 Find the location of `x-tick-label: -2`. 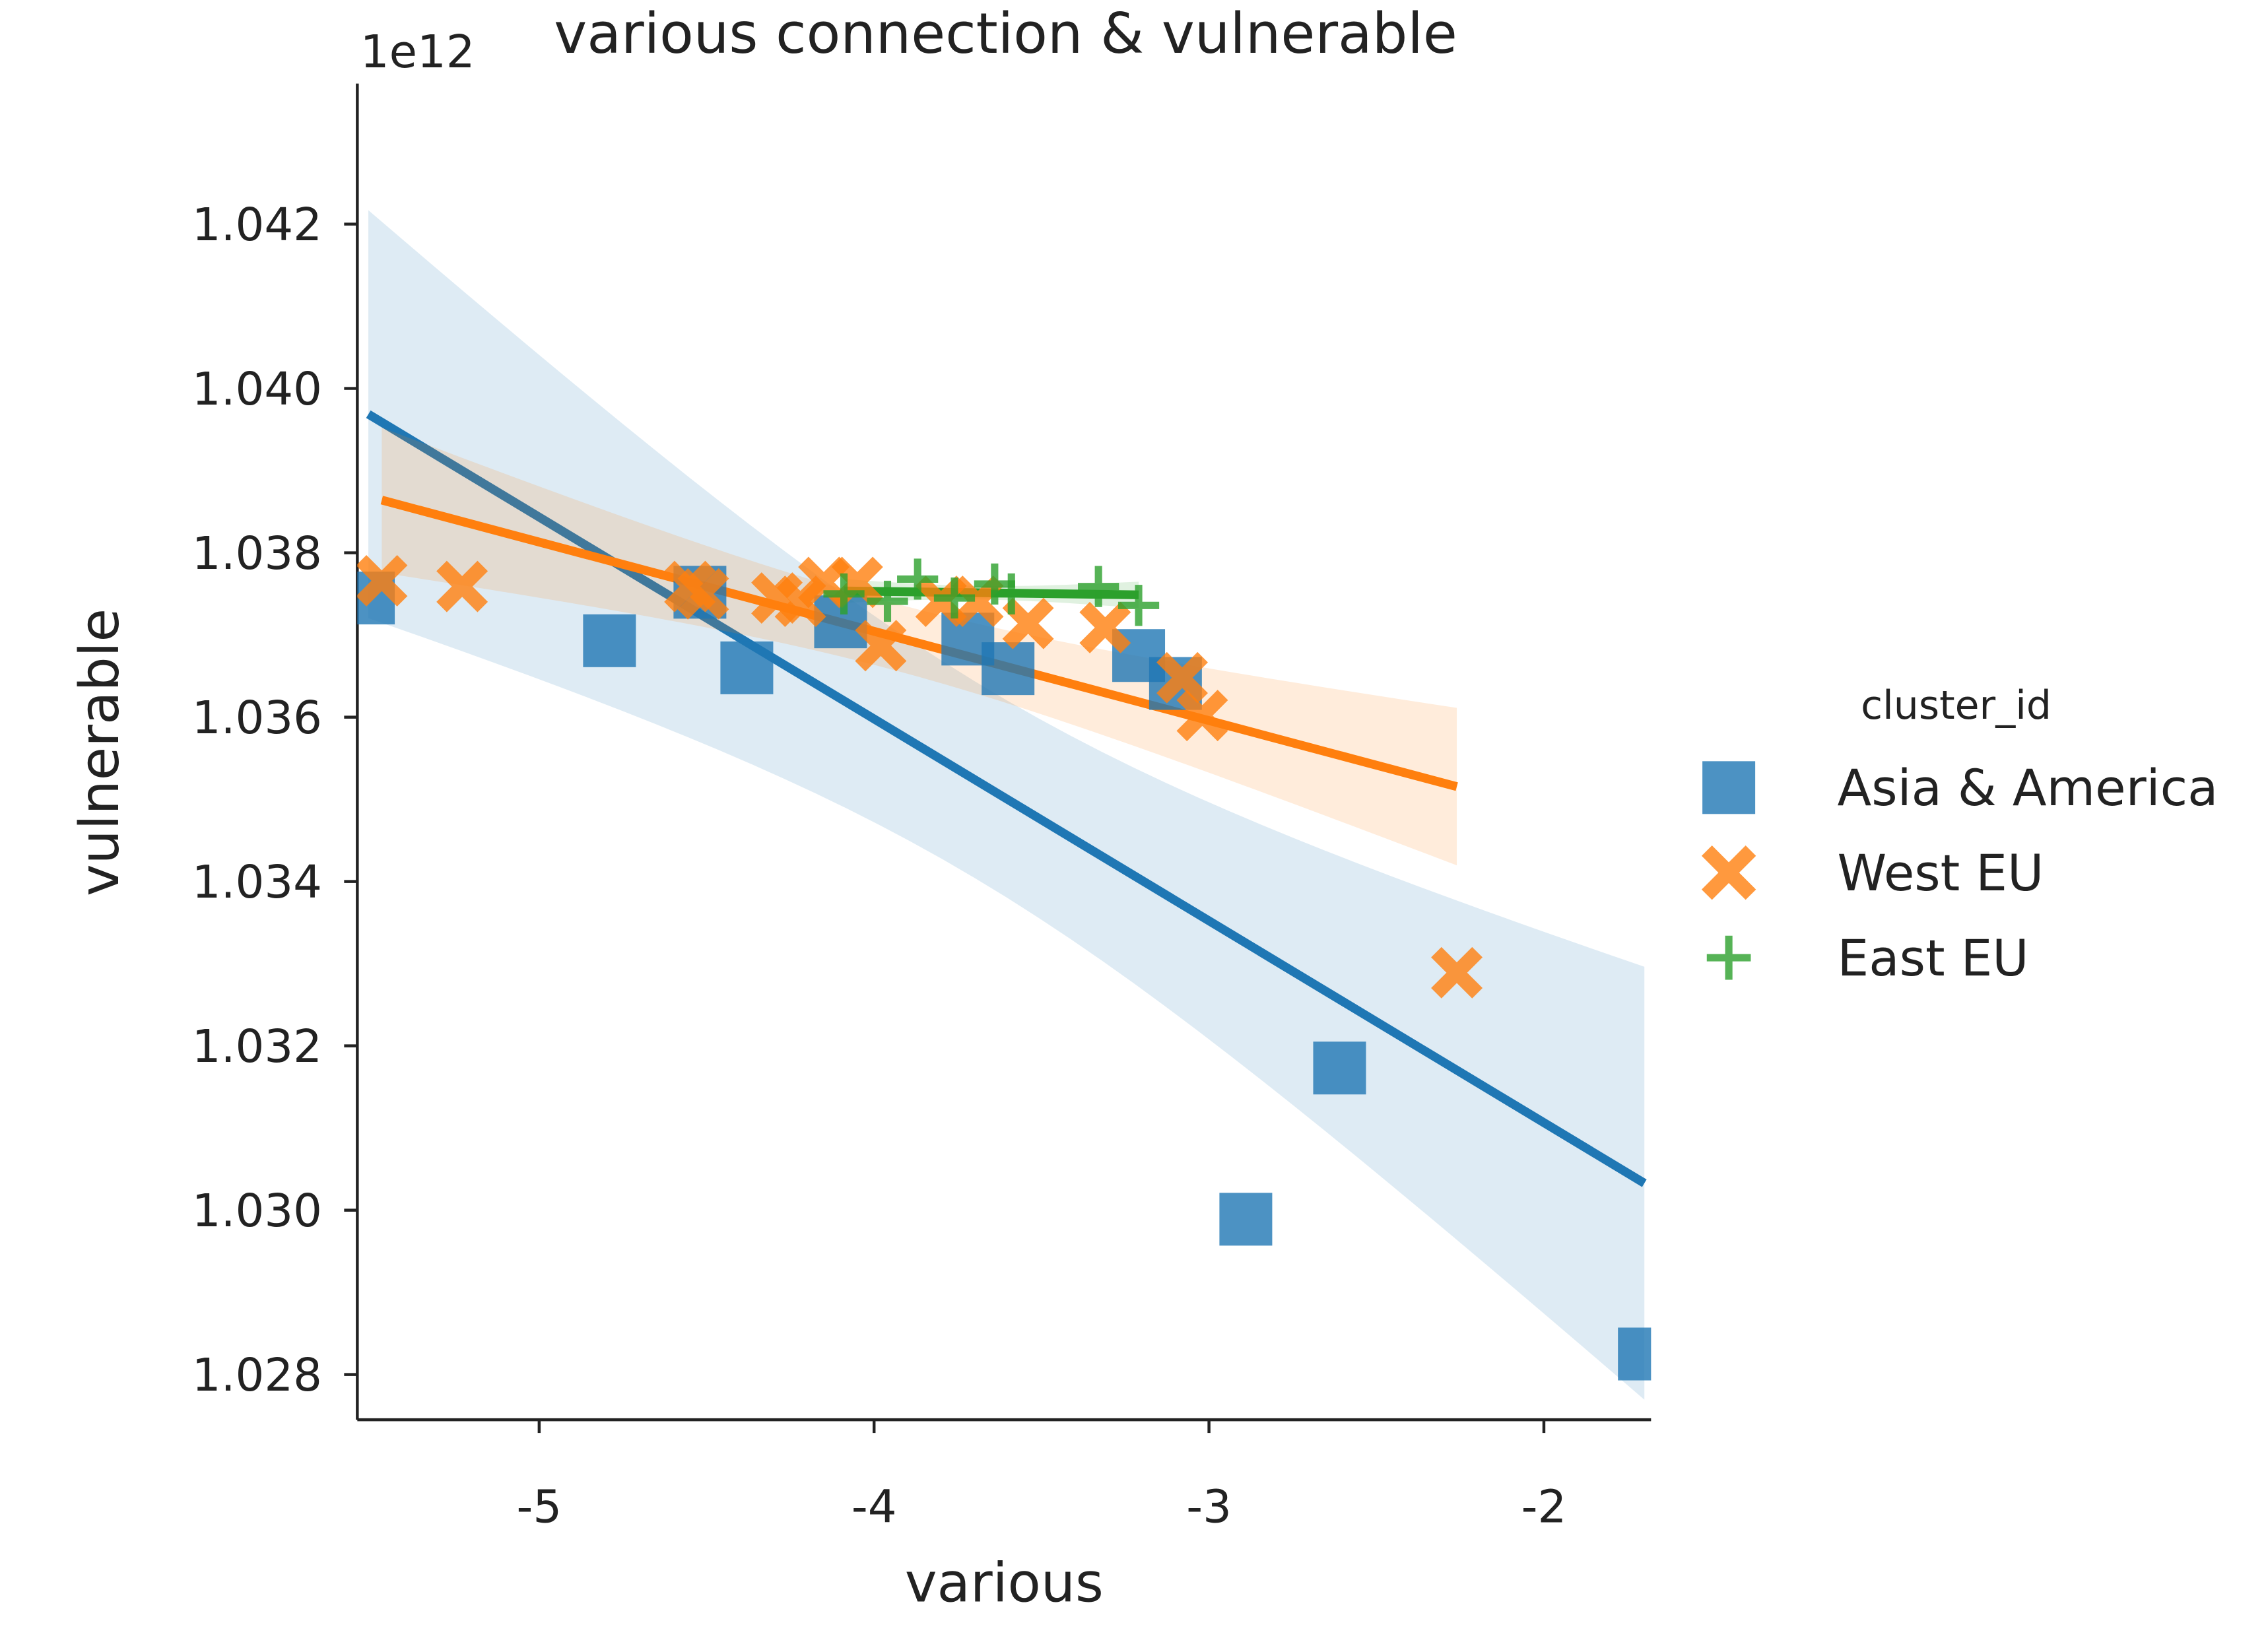

x-tick-label: -2 is located at coordinates (1544, 1507).